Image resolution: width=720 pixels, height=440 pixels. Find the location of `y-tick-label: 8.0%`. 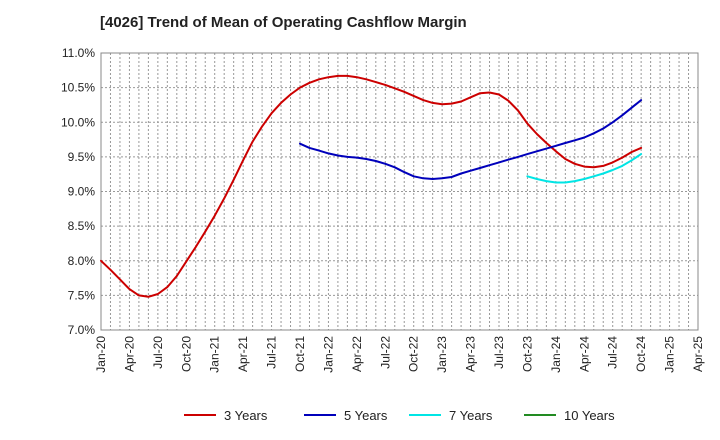

y-tick-label: 8.0% is located at coordinates (82, 261).